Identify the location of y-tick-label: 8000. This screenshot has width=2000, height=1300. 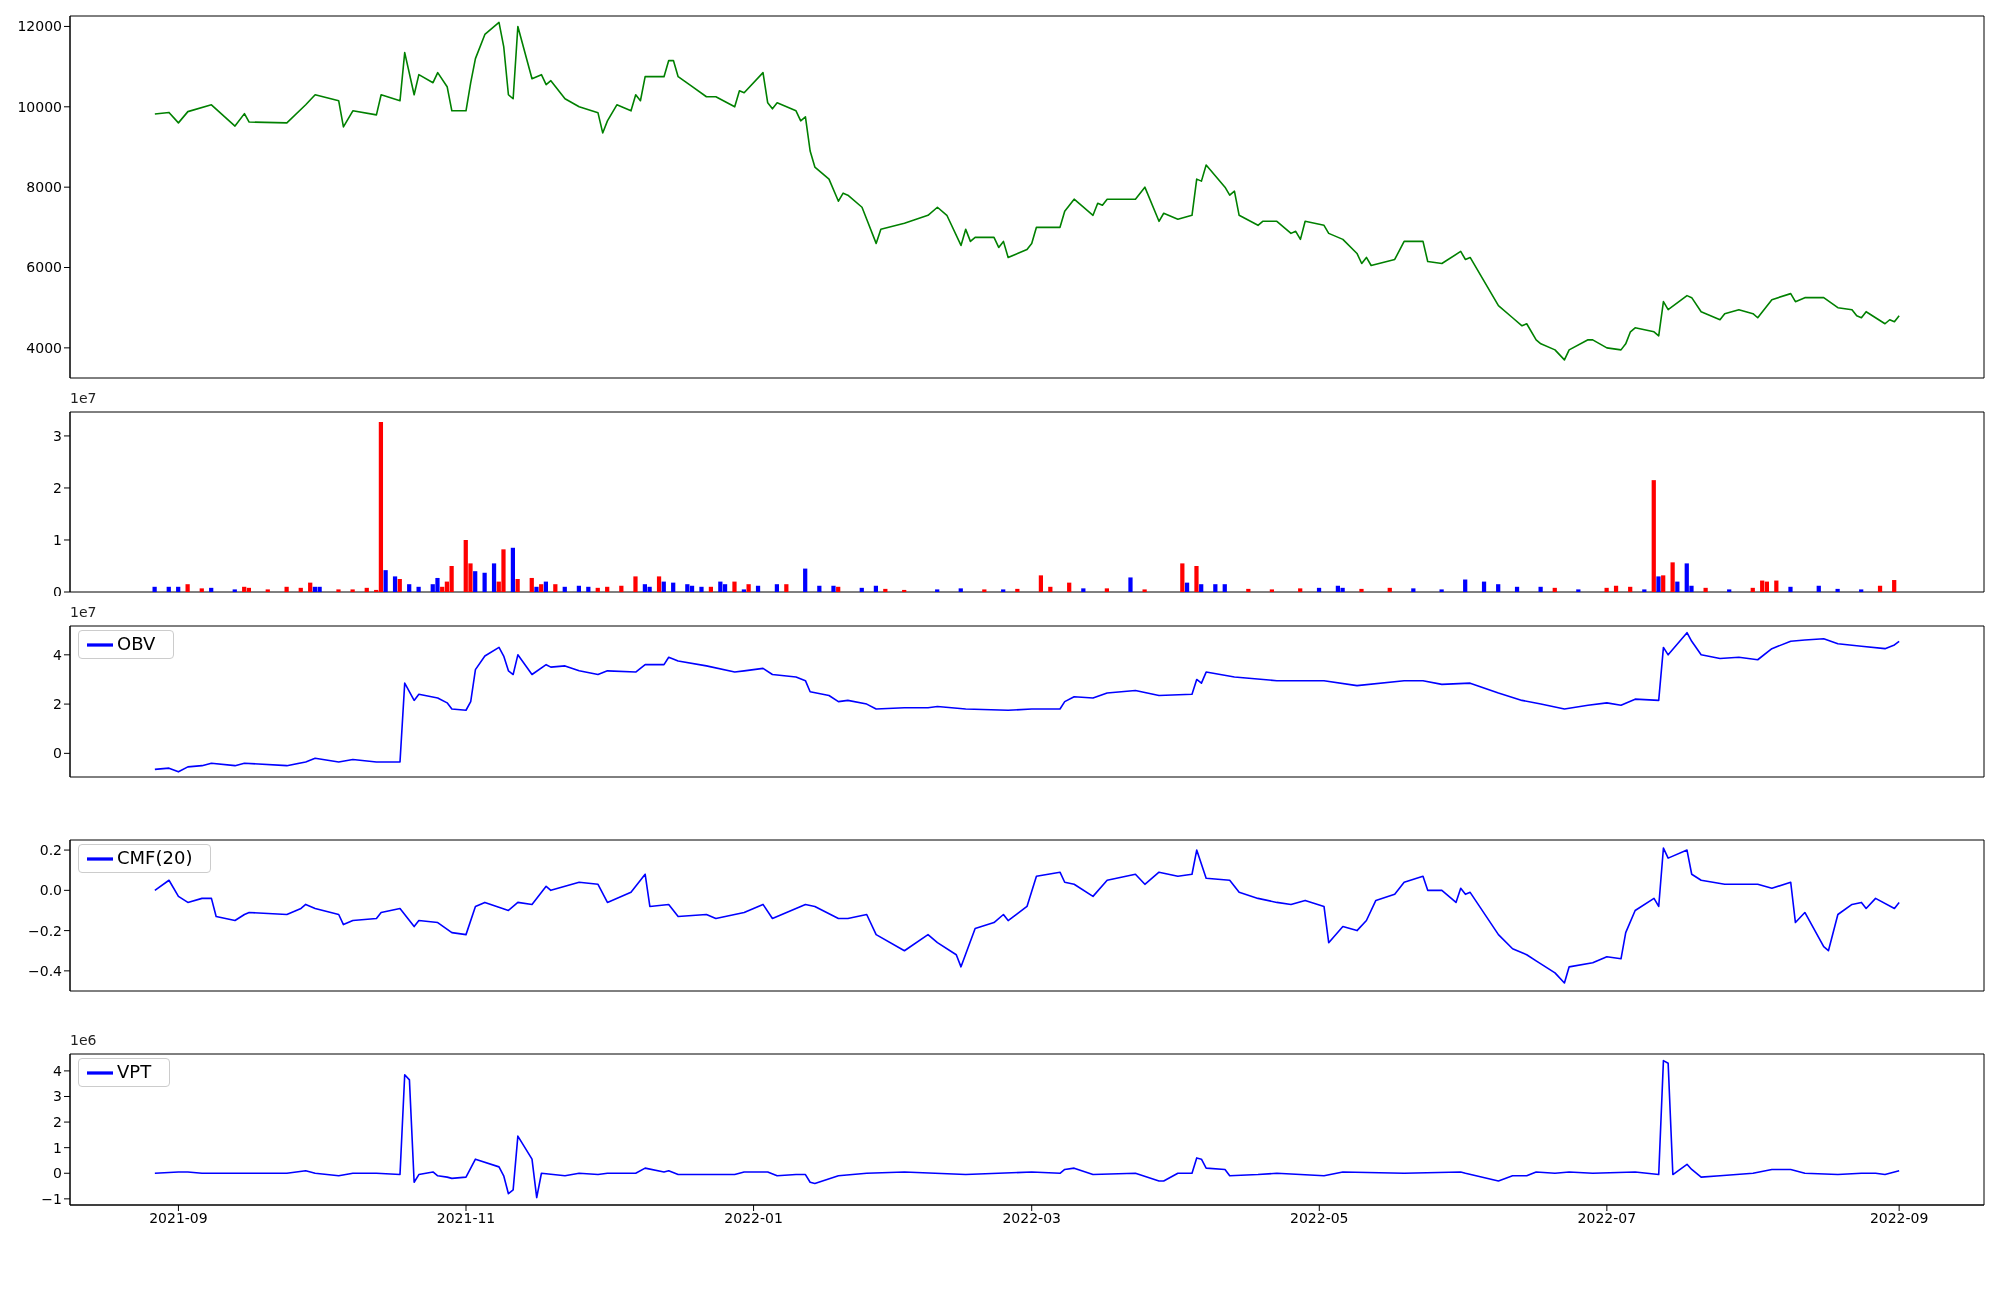
(44, 187).